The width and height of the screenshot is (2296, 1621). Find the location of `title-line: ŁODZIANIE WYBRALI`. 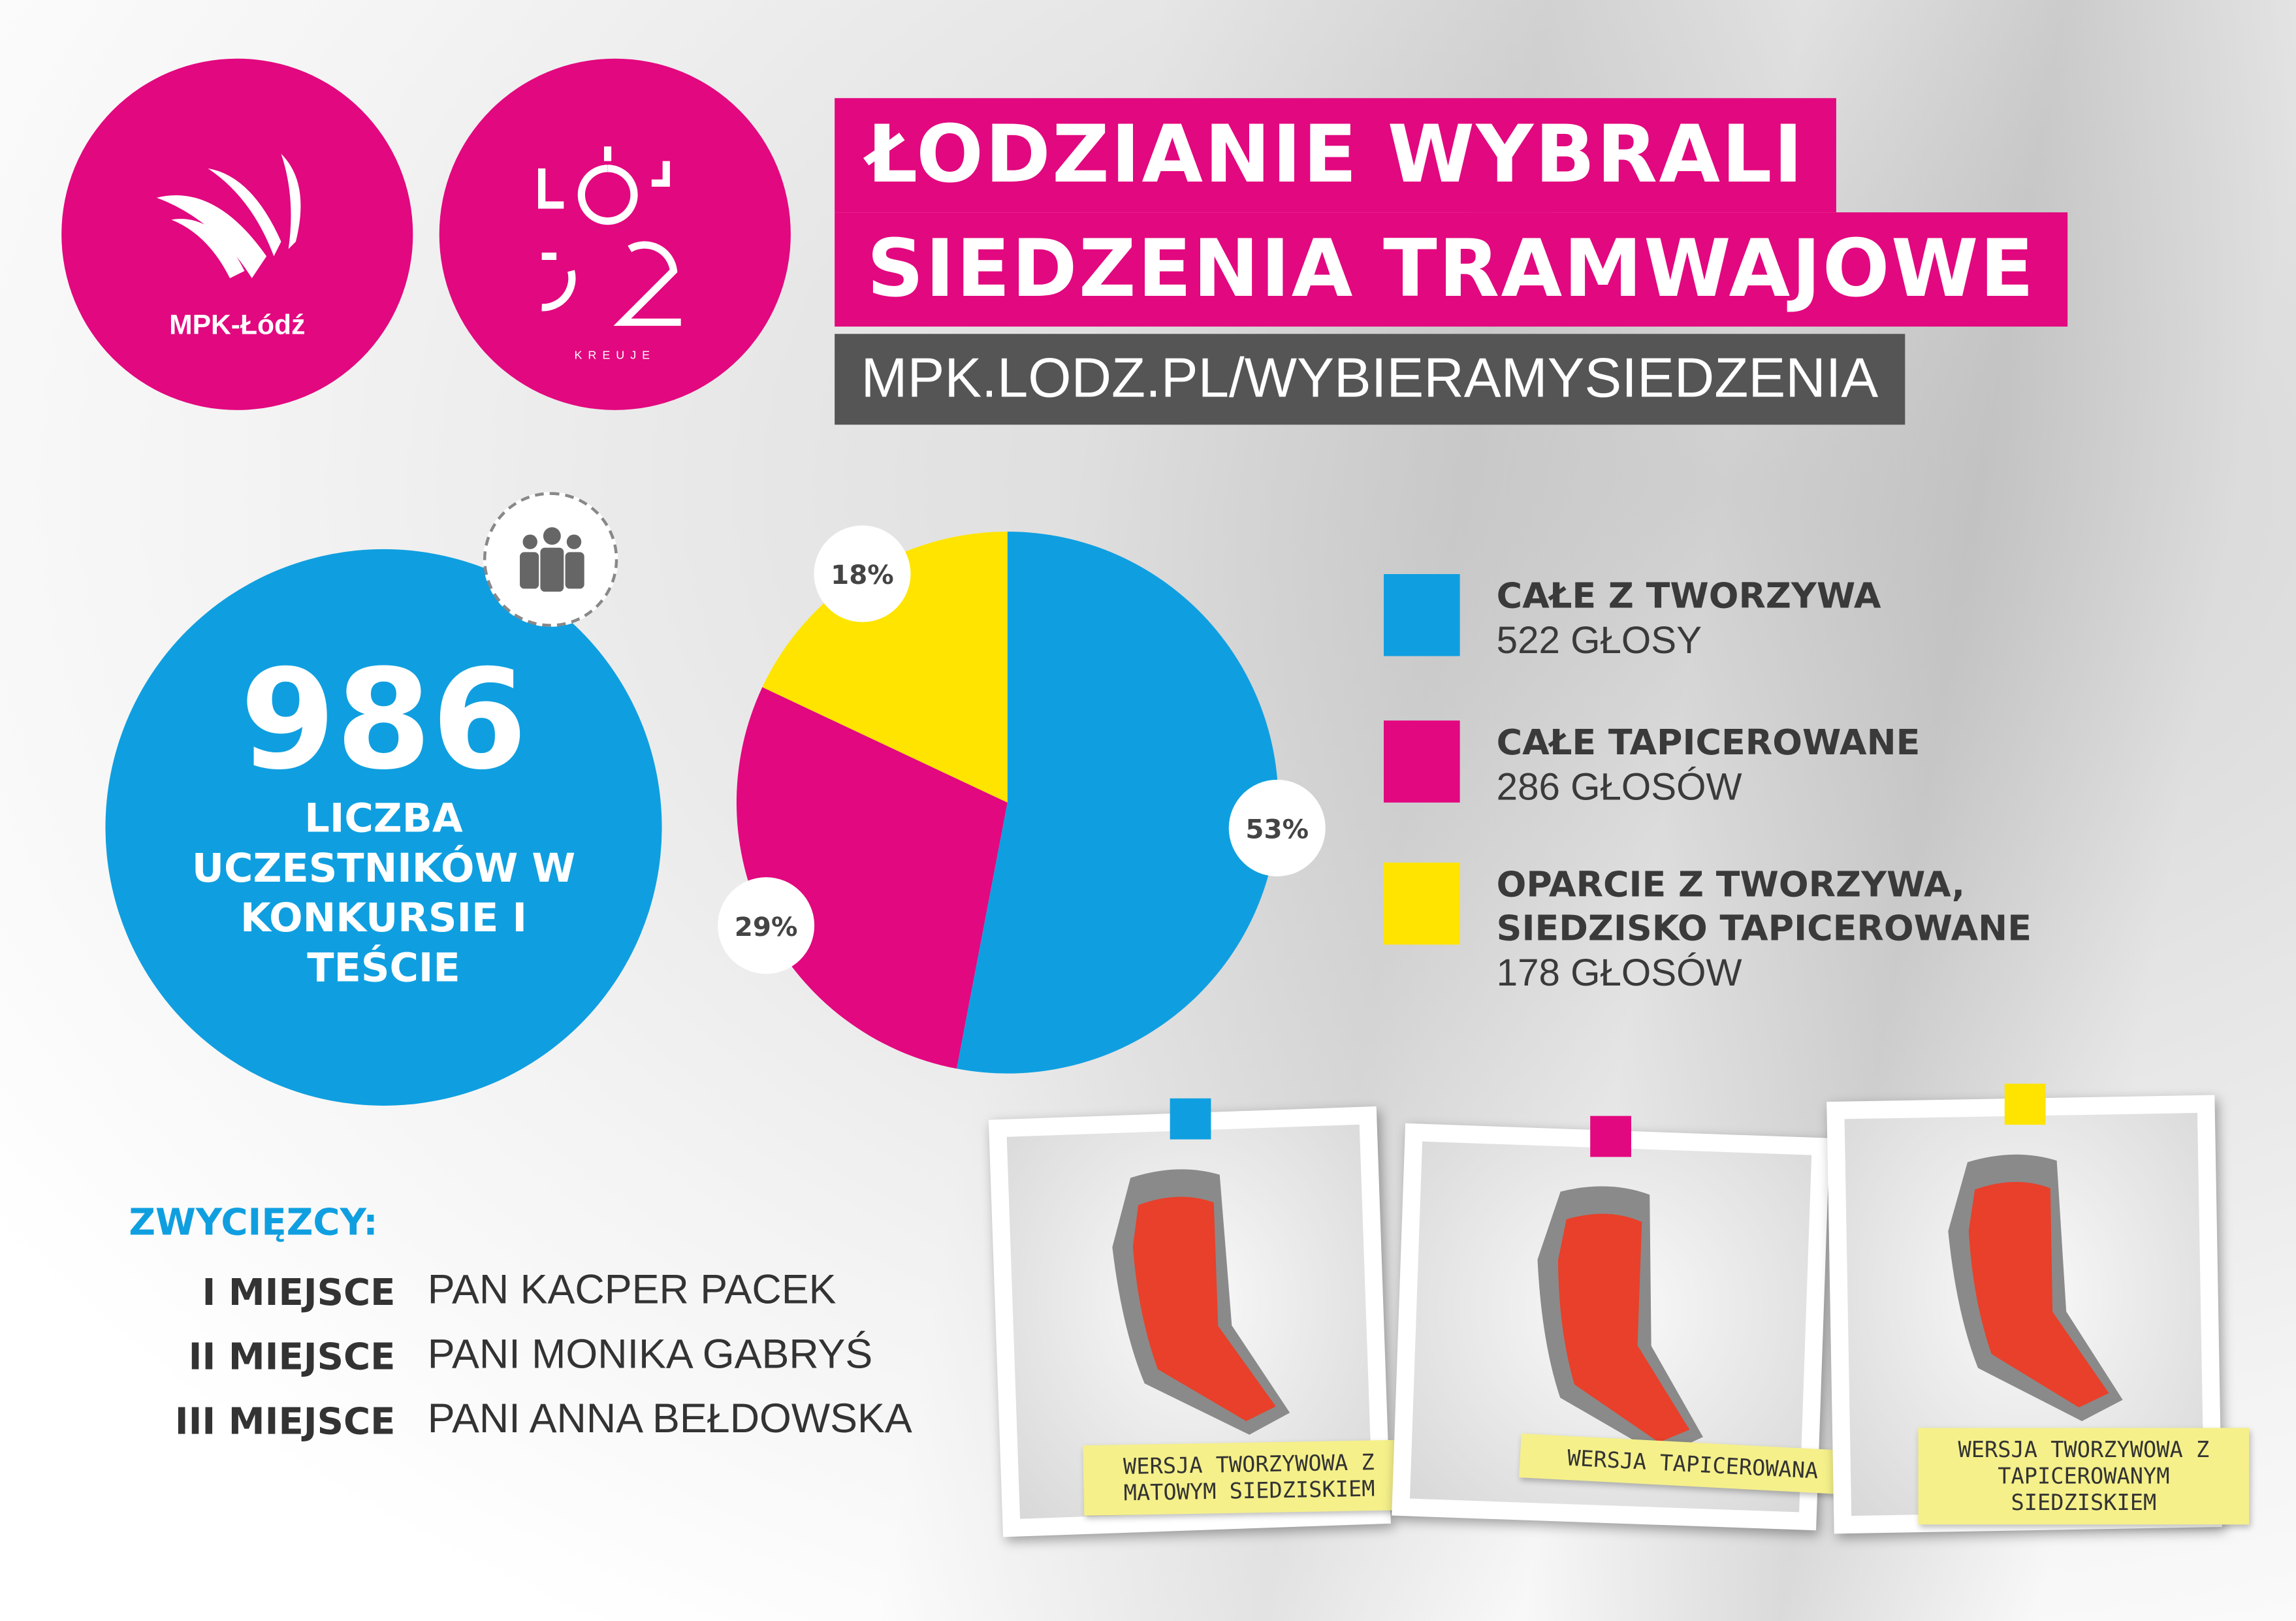

title-line: ŁODZIANIE WYBRALI is located at coordinates (1336, 155).